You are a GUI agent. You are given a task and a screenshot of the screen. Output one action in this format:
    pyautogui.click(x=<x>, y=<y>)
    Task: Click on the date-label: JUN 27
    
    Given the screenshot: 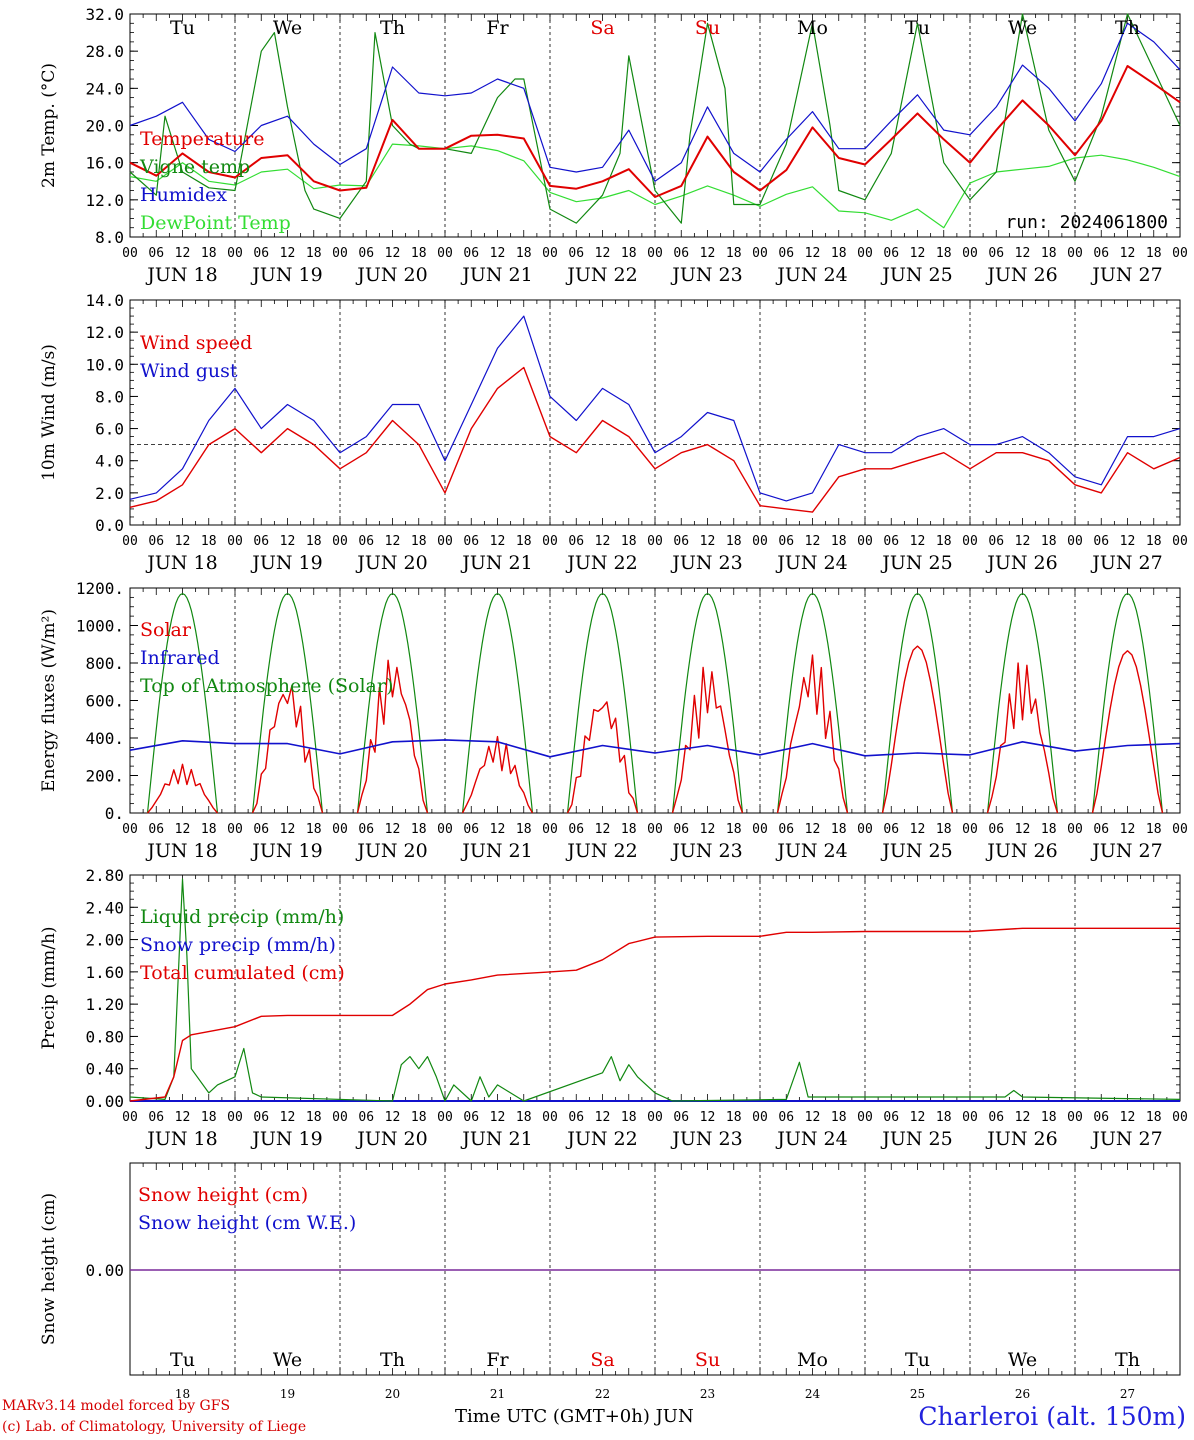 What is the action you would take?
    pyautogui.click(x=1126, y=851)
    